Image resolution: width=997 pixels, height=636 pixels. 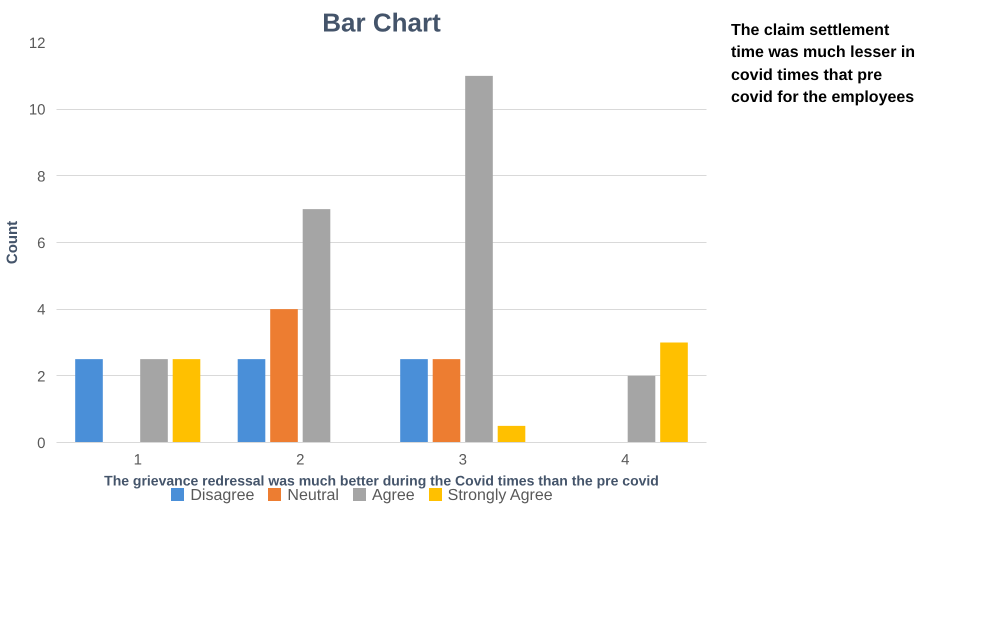 I want to click on chart-title: Bar Chart, so click(x=382, y=23).